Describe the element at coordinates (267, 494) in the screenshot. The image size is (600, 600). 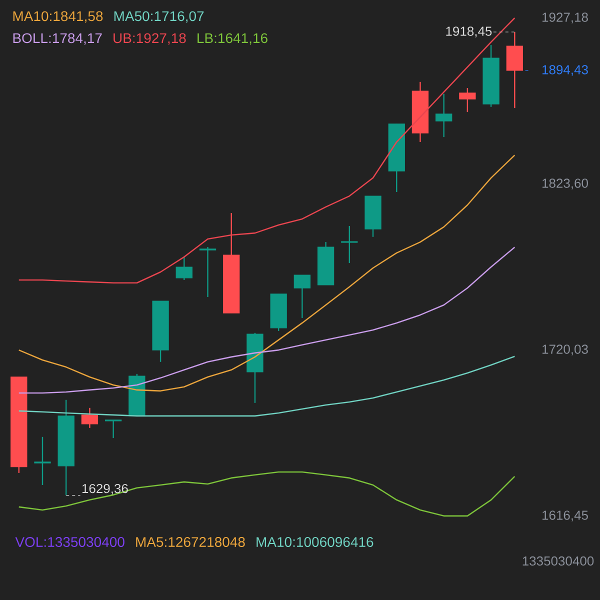
I see `line-series` at that location.